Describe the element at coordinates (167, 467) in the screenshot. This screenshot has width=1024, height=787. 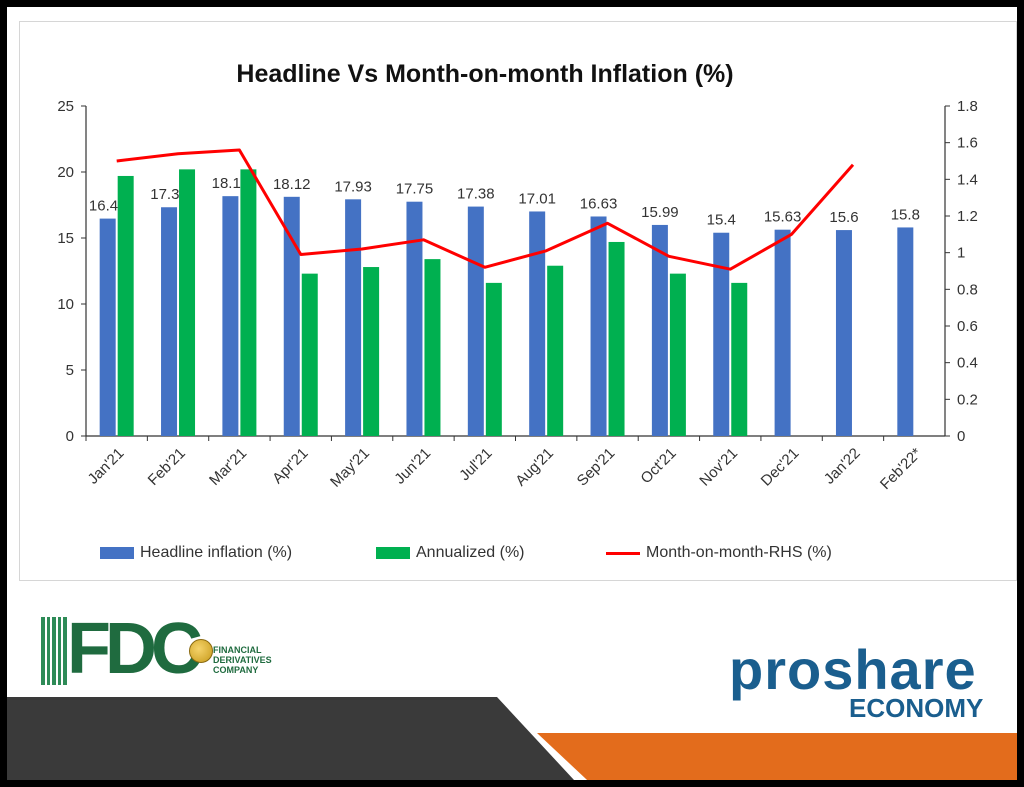
I see `x-tick-label: Feb'21` at that location.